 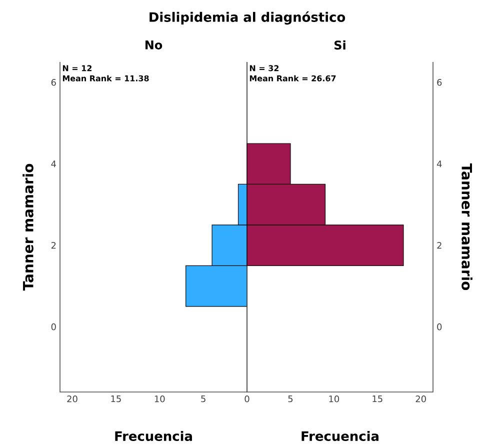 What do you see at coordinates (153, 45) in the screenshot?
I see `chart-subtitle: No` at bounding box center [153, 45].